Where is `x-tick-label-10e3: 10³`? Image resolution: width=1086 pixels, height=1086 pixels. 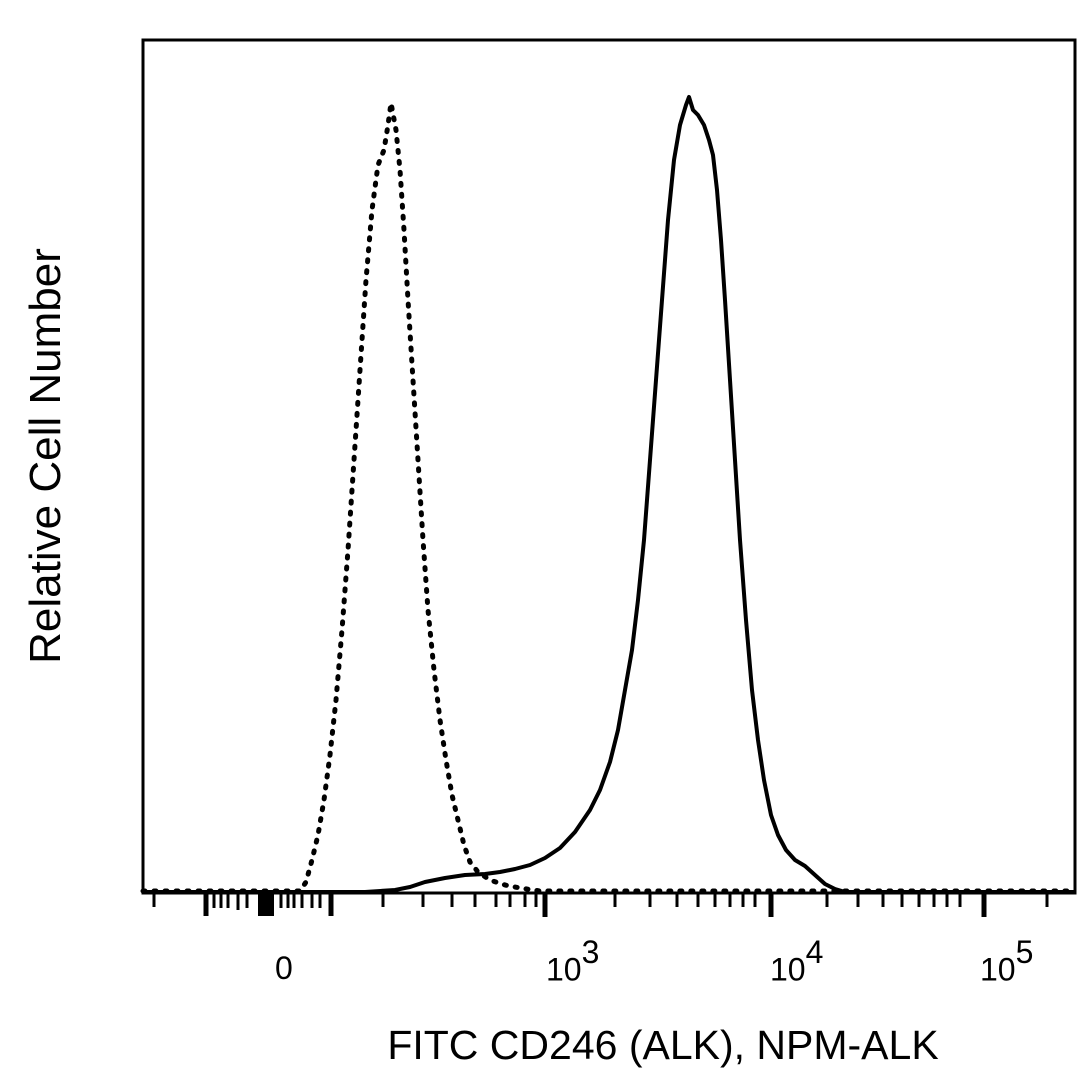 x-tick-label-10e3: 10³ is located at coordinates (573, 961).